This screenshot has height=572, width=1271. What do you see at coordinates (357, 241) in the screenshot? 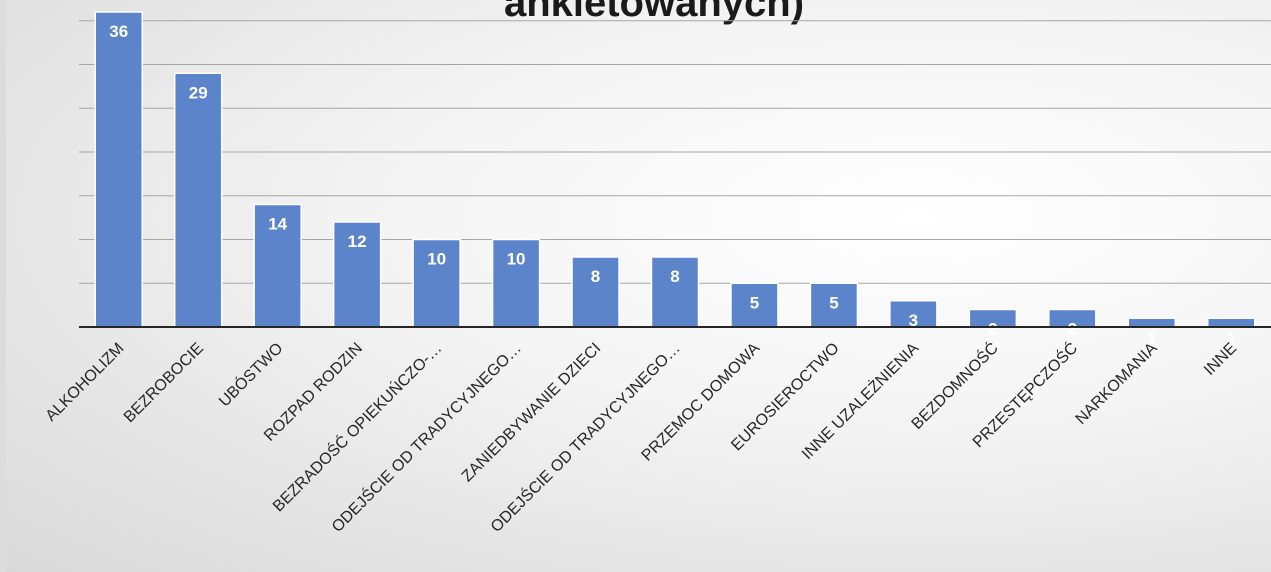
I see `data-label: 12` at bounding box center [357, 241].